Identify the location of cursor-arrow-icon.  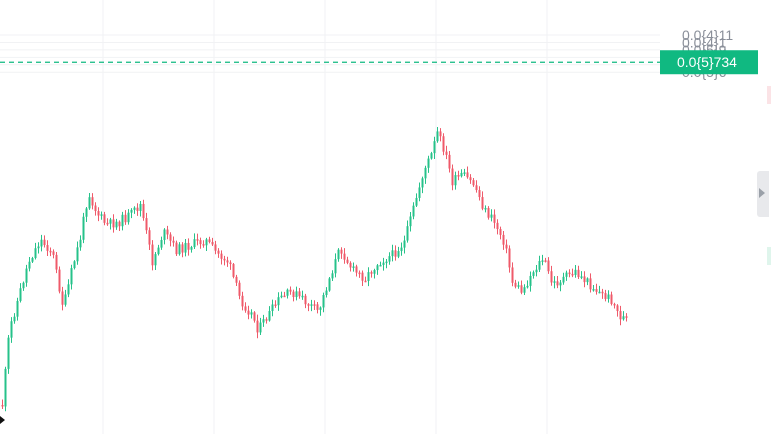
(2, 420).